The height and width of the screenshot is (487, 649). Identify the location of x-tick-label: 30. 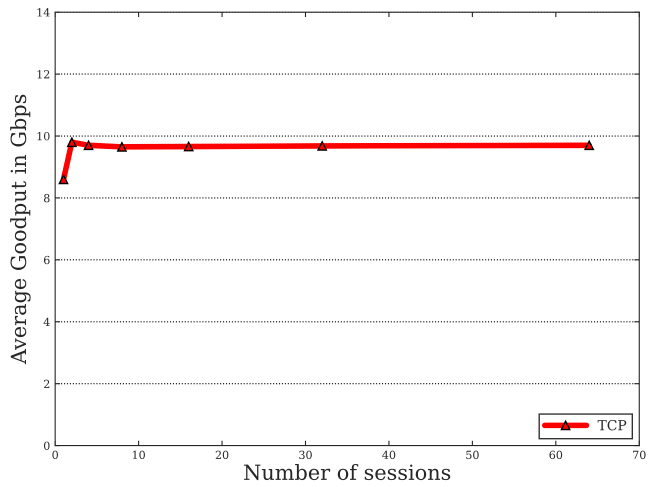
(305, 455).